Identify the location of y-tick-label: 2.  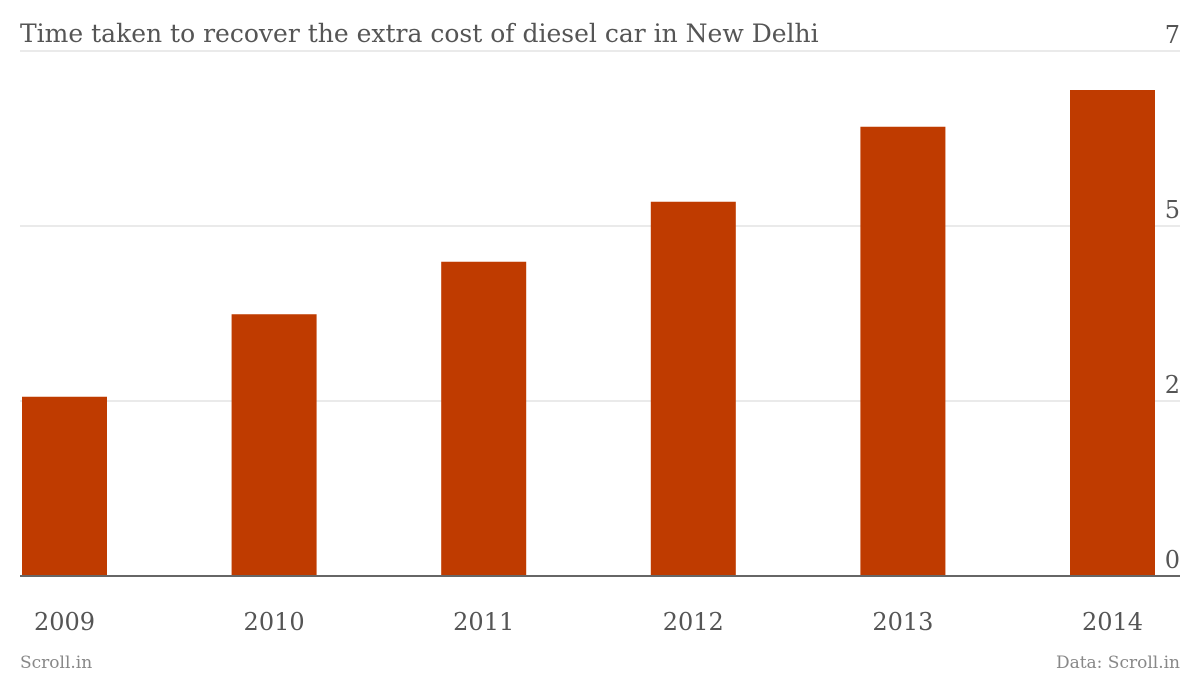
(1172, 385).